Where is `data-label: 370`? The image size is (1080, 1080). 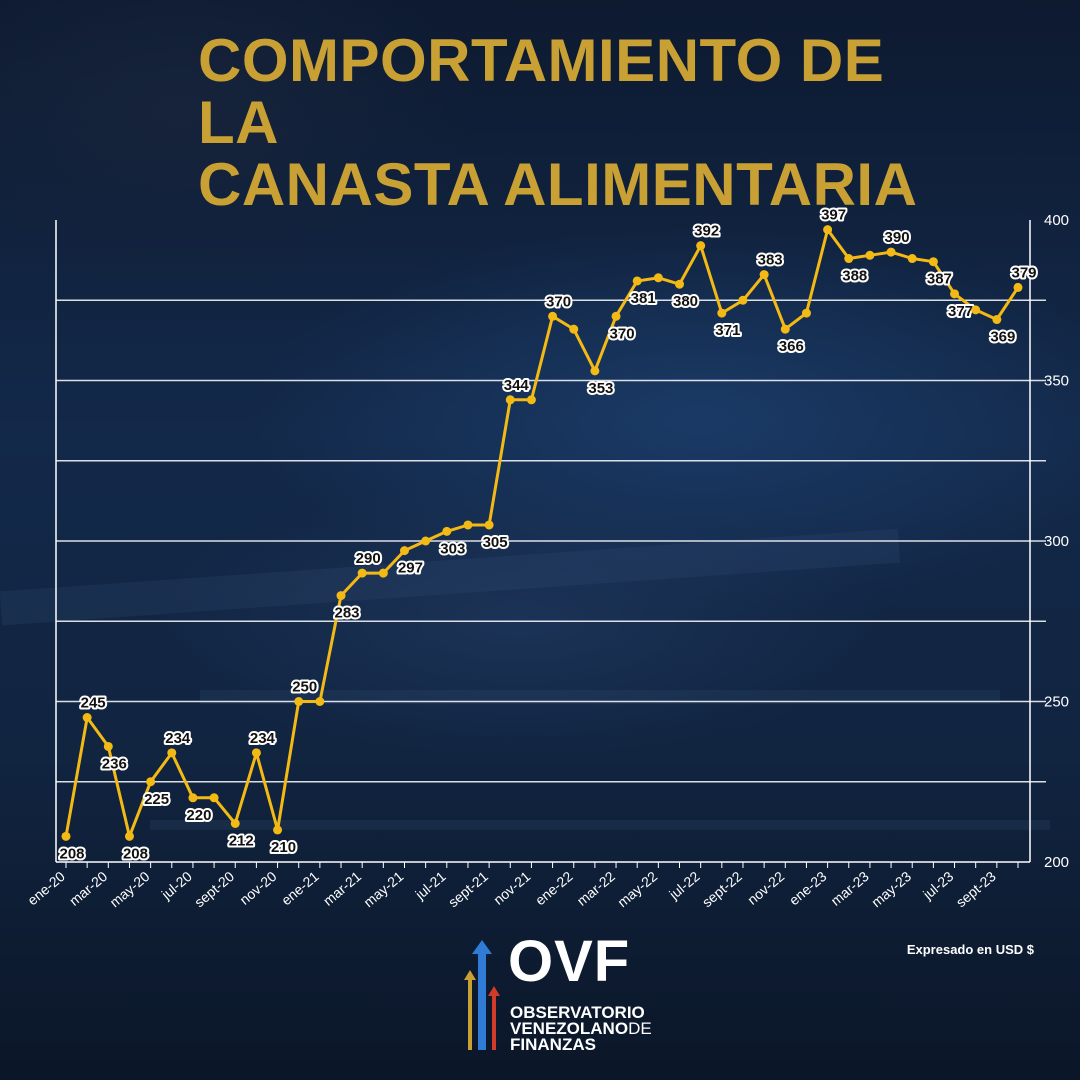 data-label: 370 is located at coordinates (558, 301).